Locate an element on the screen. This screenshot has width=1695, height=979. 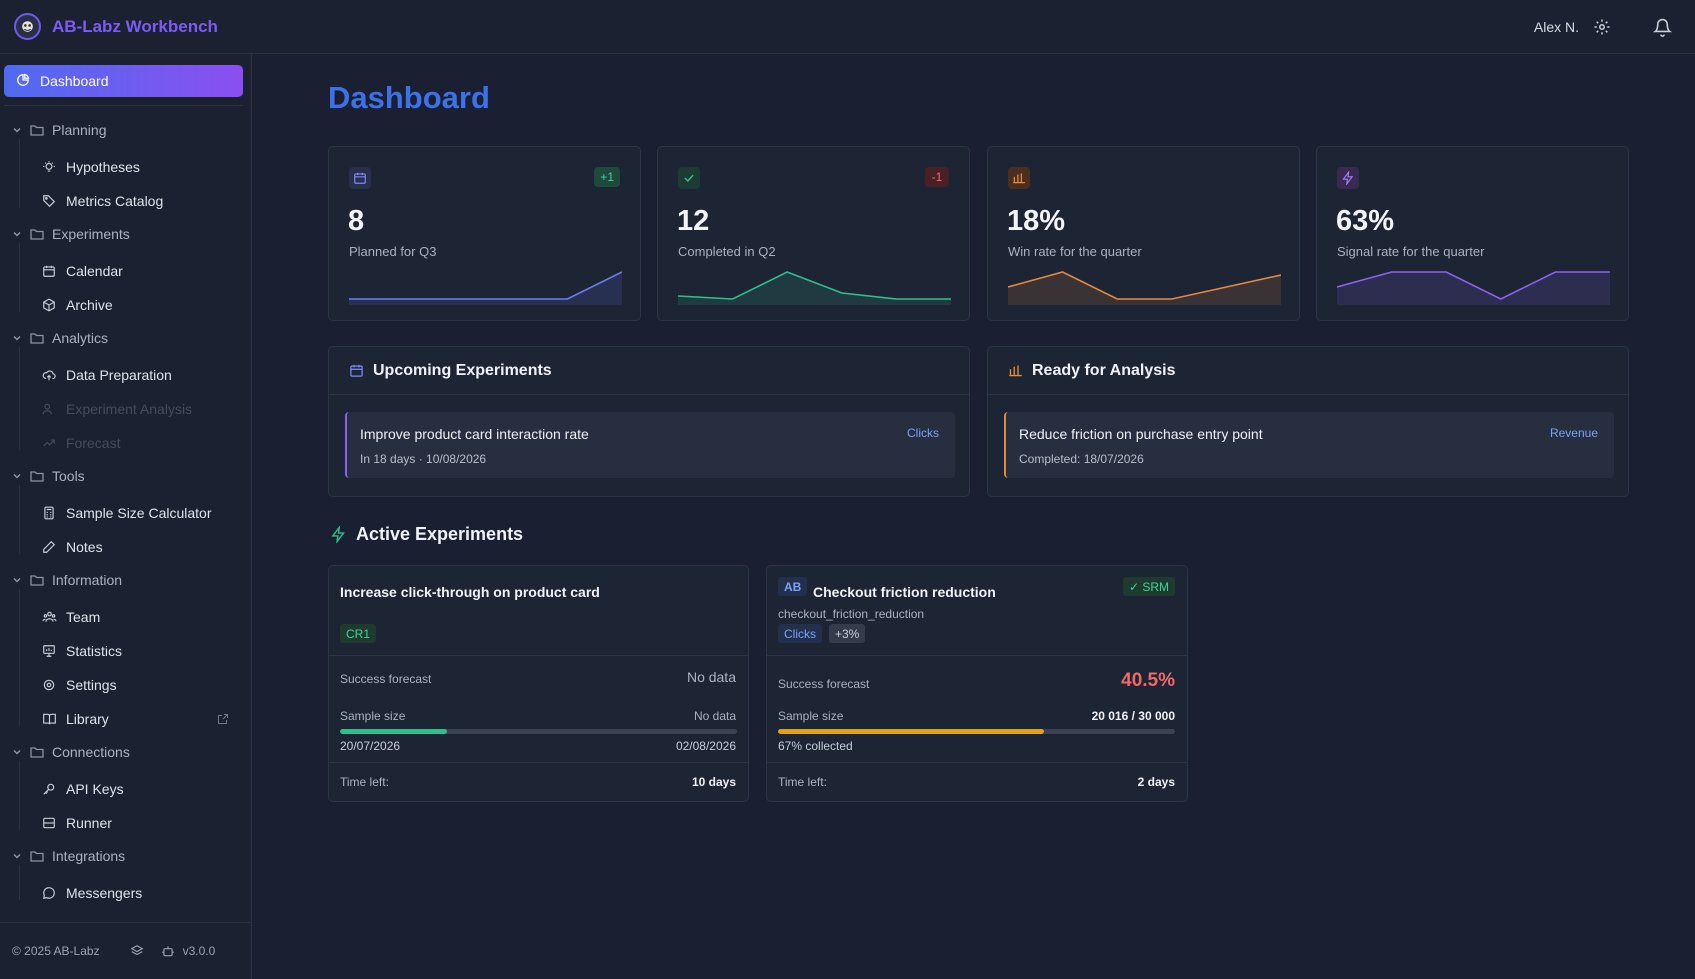
sidebar-item-label: Hypotheses is located at coordinates (103, 167).